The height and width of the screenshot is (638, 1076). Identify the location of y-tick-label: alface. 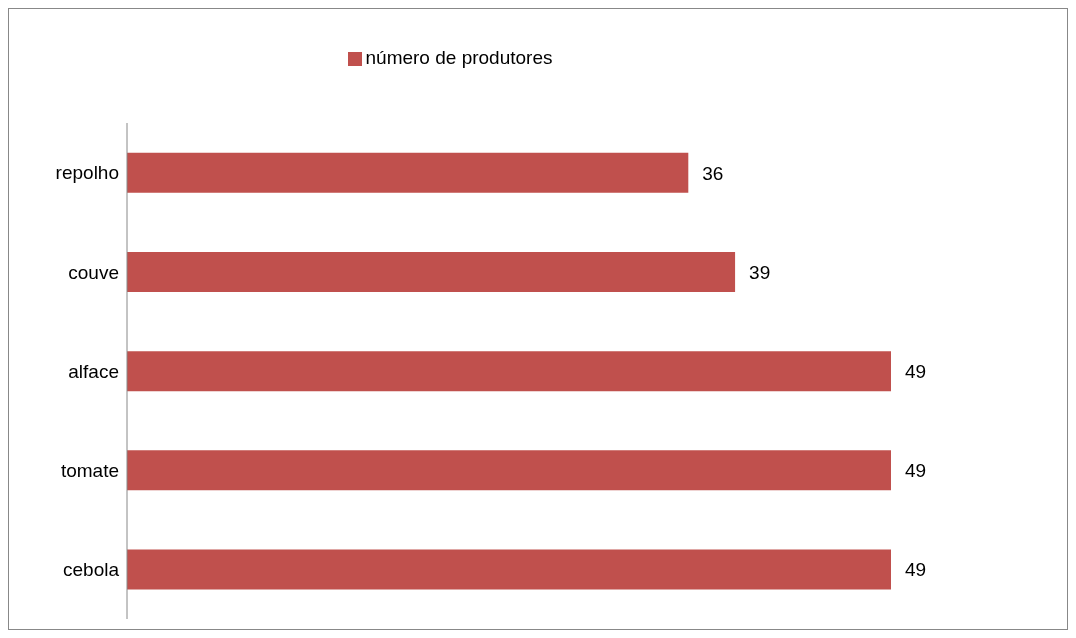
(93, 371).